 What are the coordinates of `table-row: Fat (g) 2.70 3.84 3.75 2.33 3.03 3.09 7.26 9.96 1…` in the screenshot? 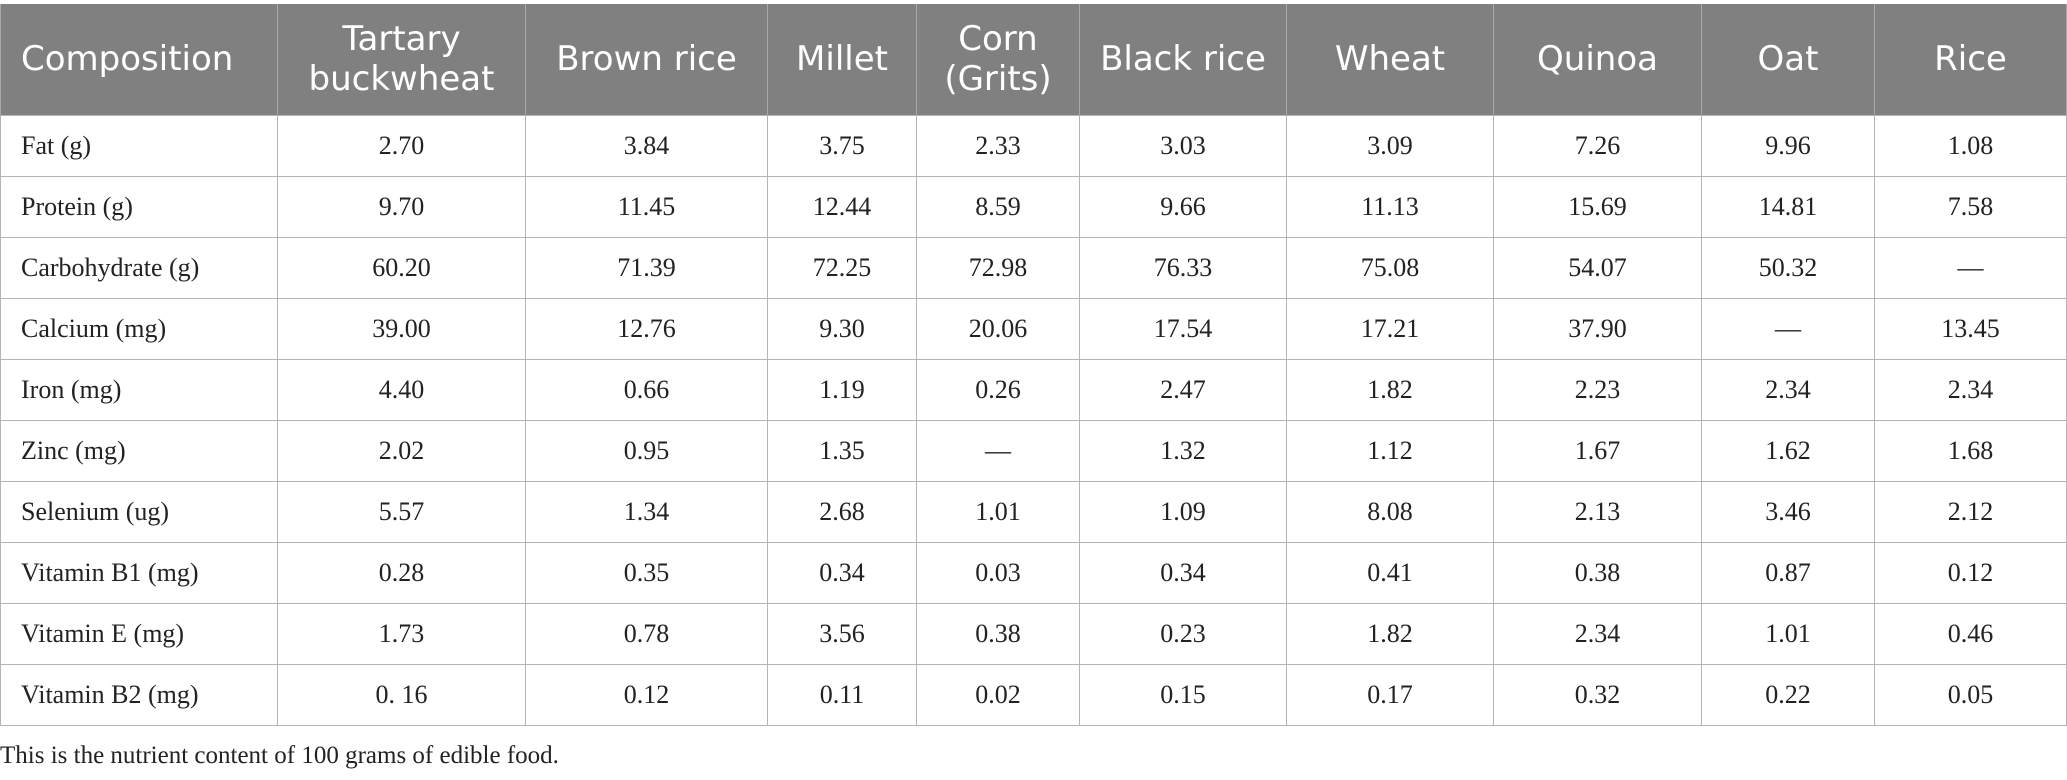 It's located at (1033, 145).